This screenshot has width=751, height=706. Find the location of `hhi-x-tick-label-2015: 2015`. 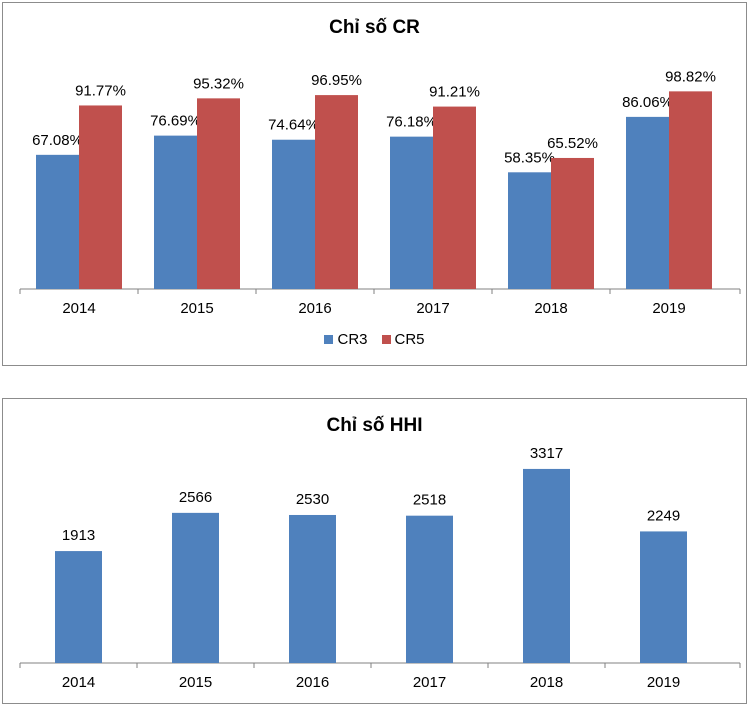

hhi-x-tick-label-2015: 2015 is located at coordinates (195, 682).